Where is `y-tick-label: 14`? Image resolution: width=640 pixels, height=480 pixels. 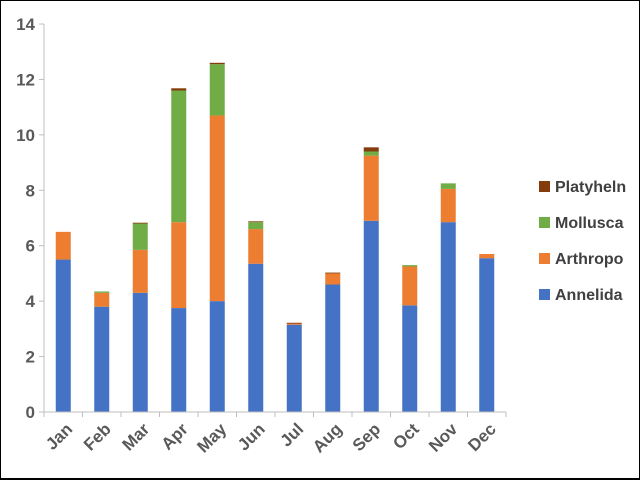
y-tick-label: 14 is located at coordinates (25, 24).